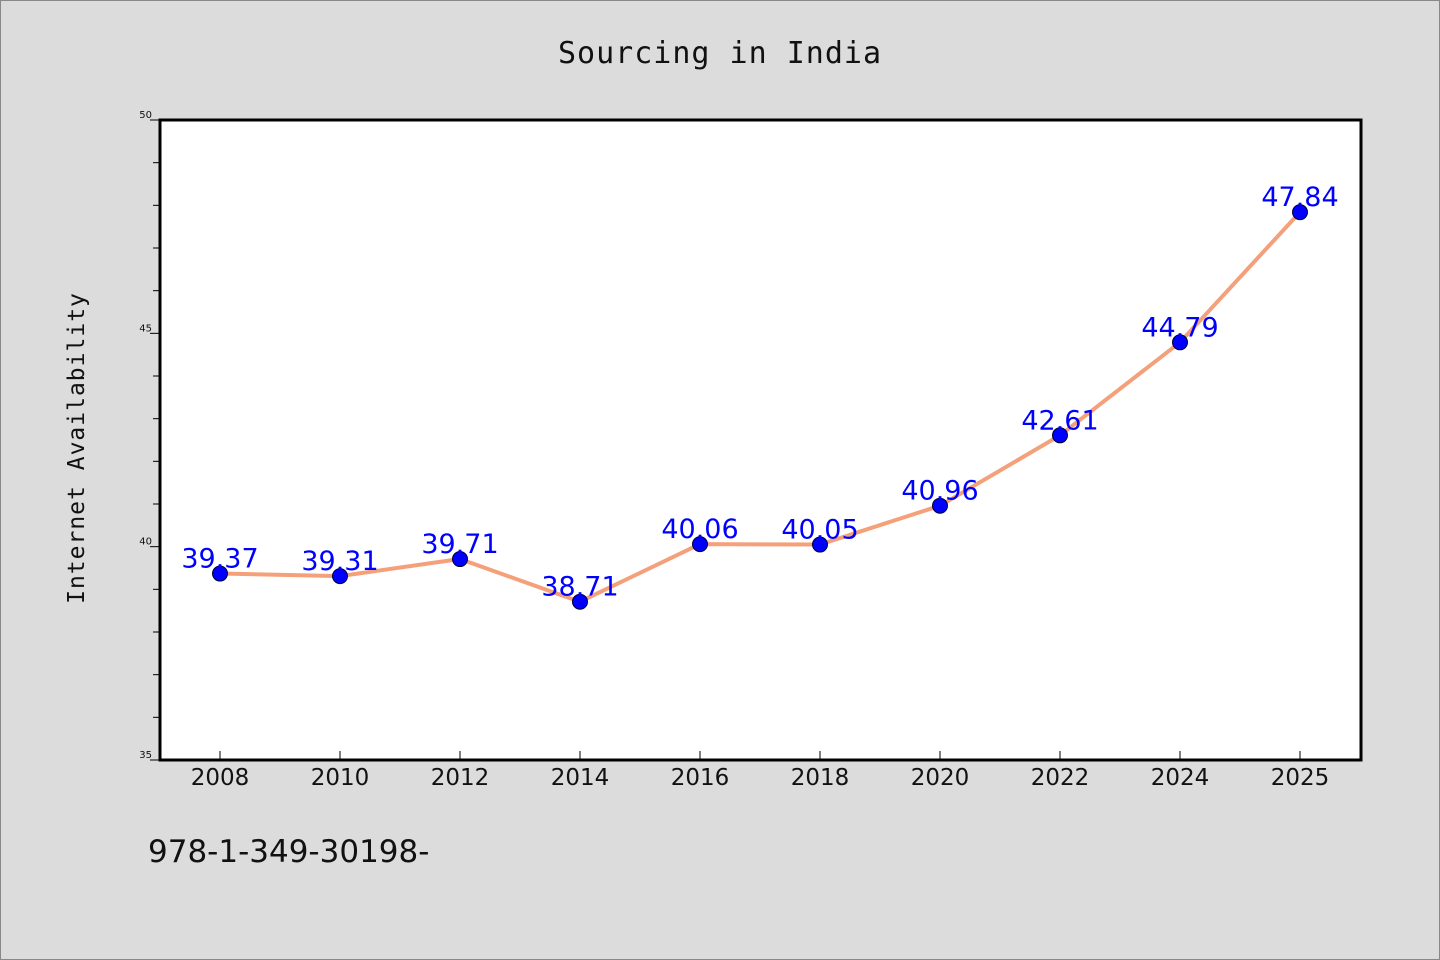 The image size is (1440, 960). What do you see at coordinates (1060, 778) in the screenshot?
I see `x-tick-label: 2022` at bounding box center [1060, 778].